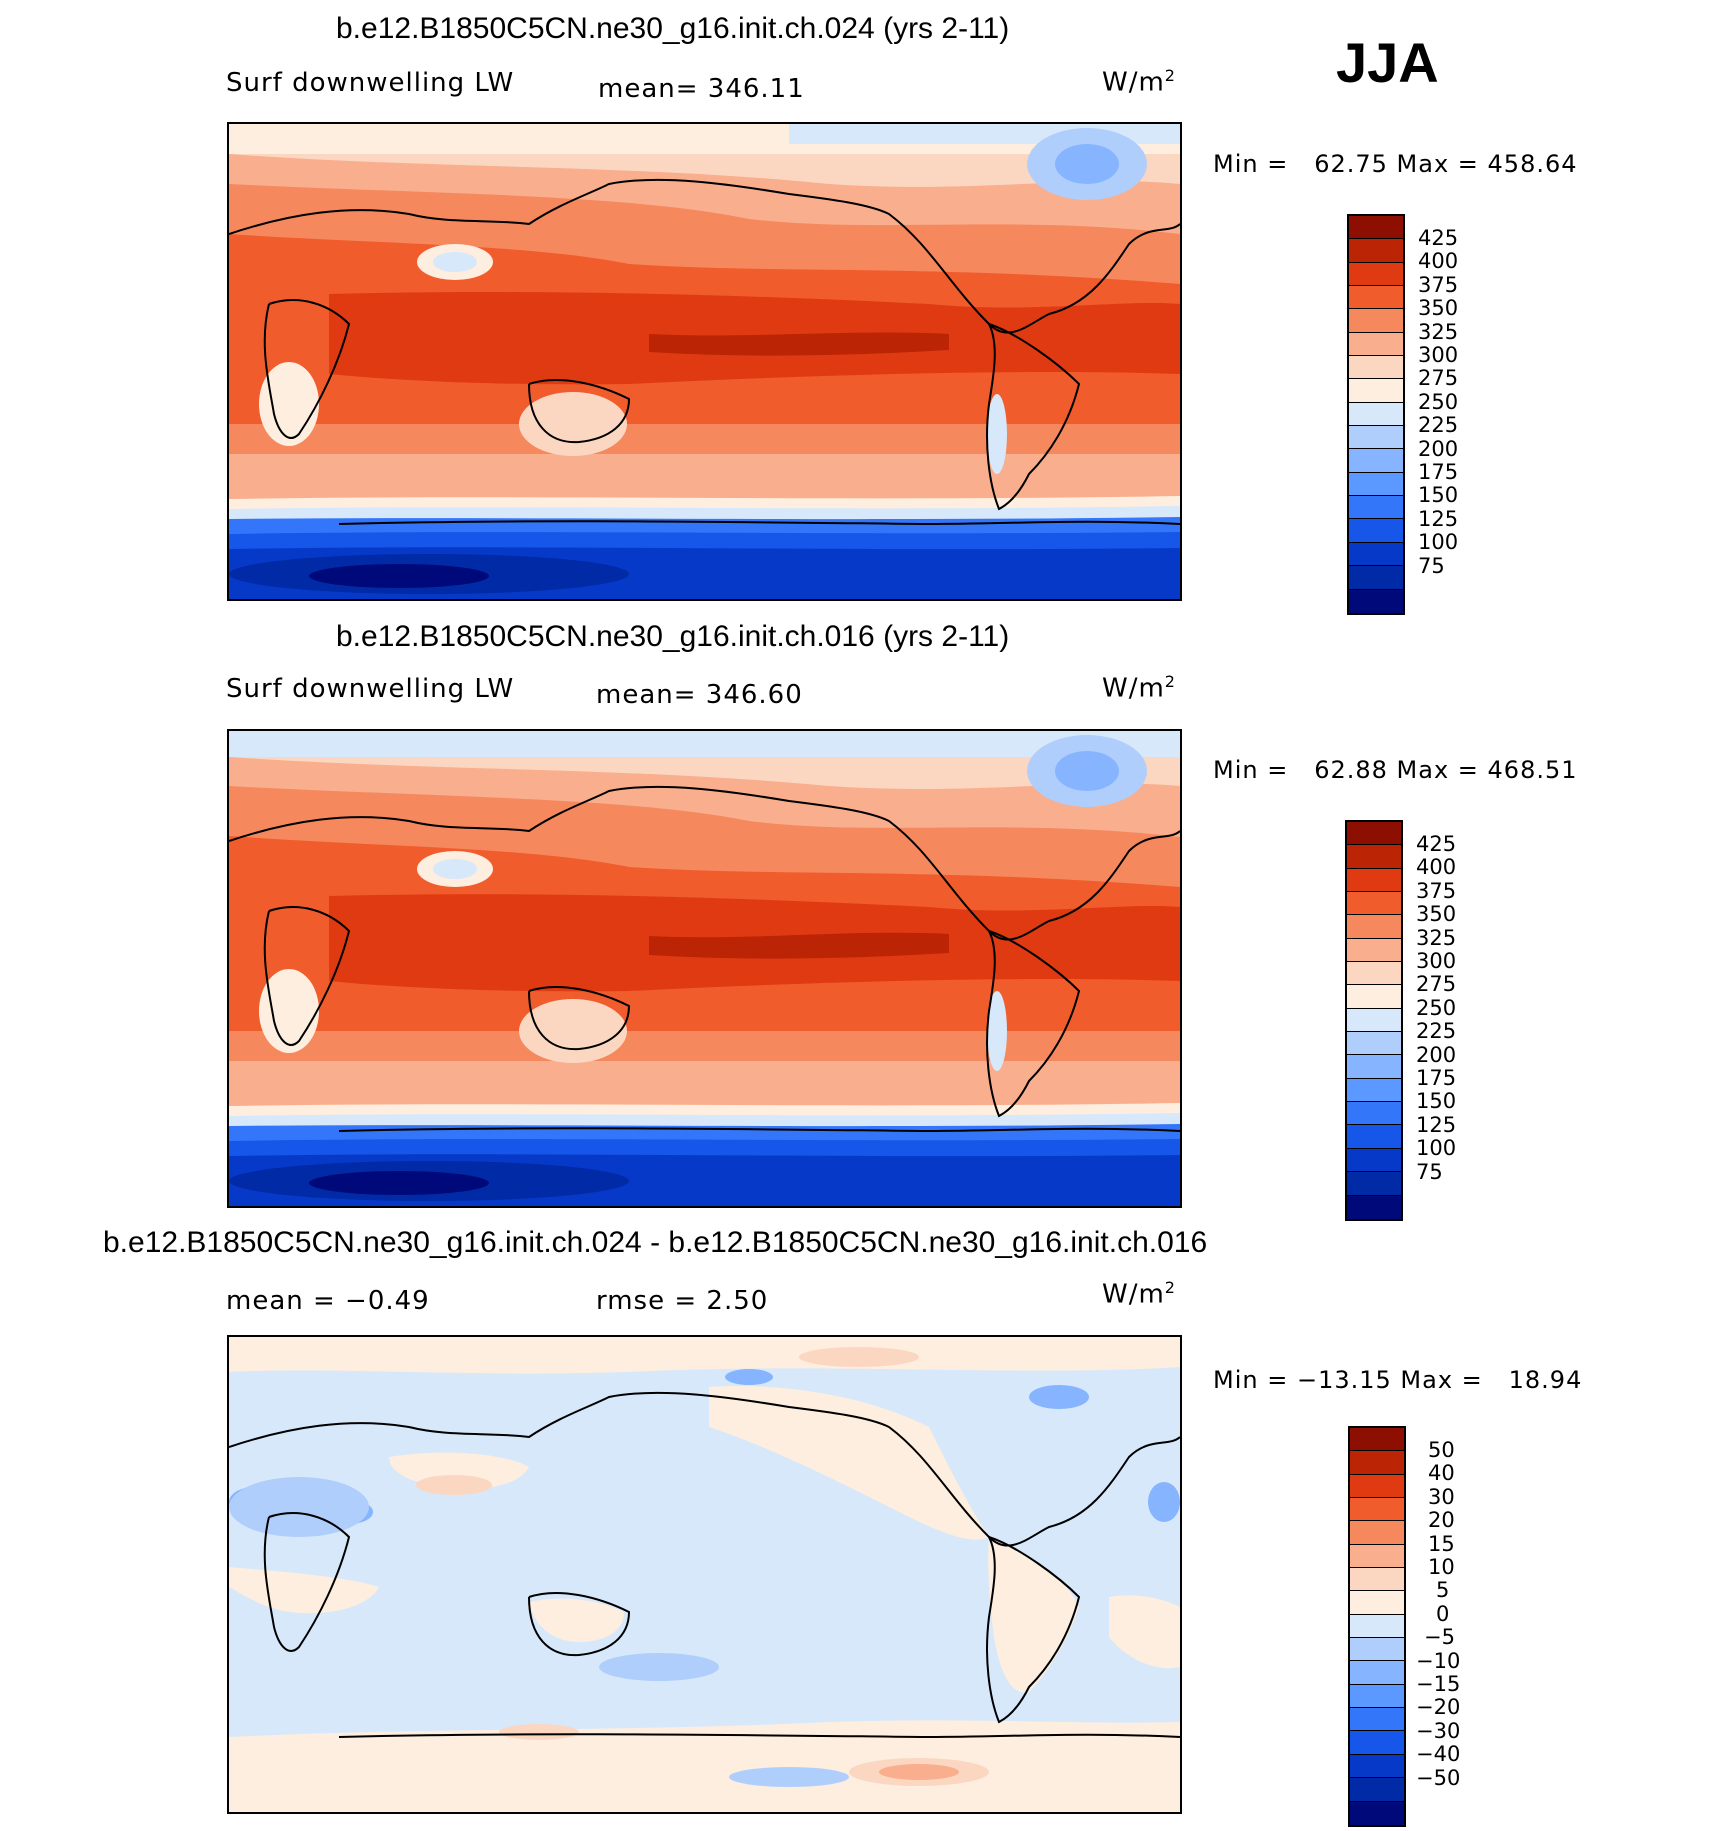  I want to click on colorbar-tick: 75, so click(1431, 565).